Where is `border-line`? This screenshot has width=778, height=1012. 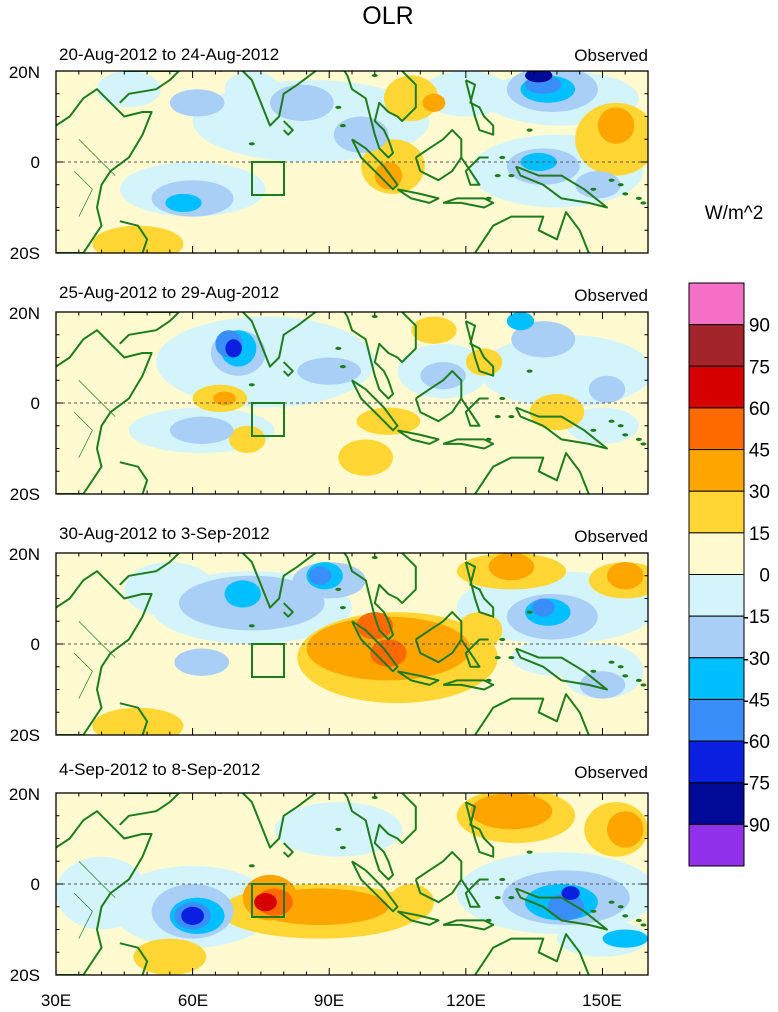 border-line is located at coordinates (97, 639).